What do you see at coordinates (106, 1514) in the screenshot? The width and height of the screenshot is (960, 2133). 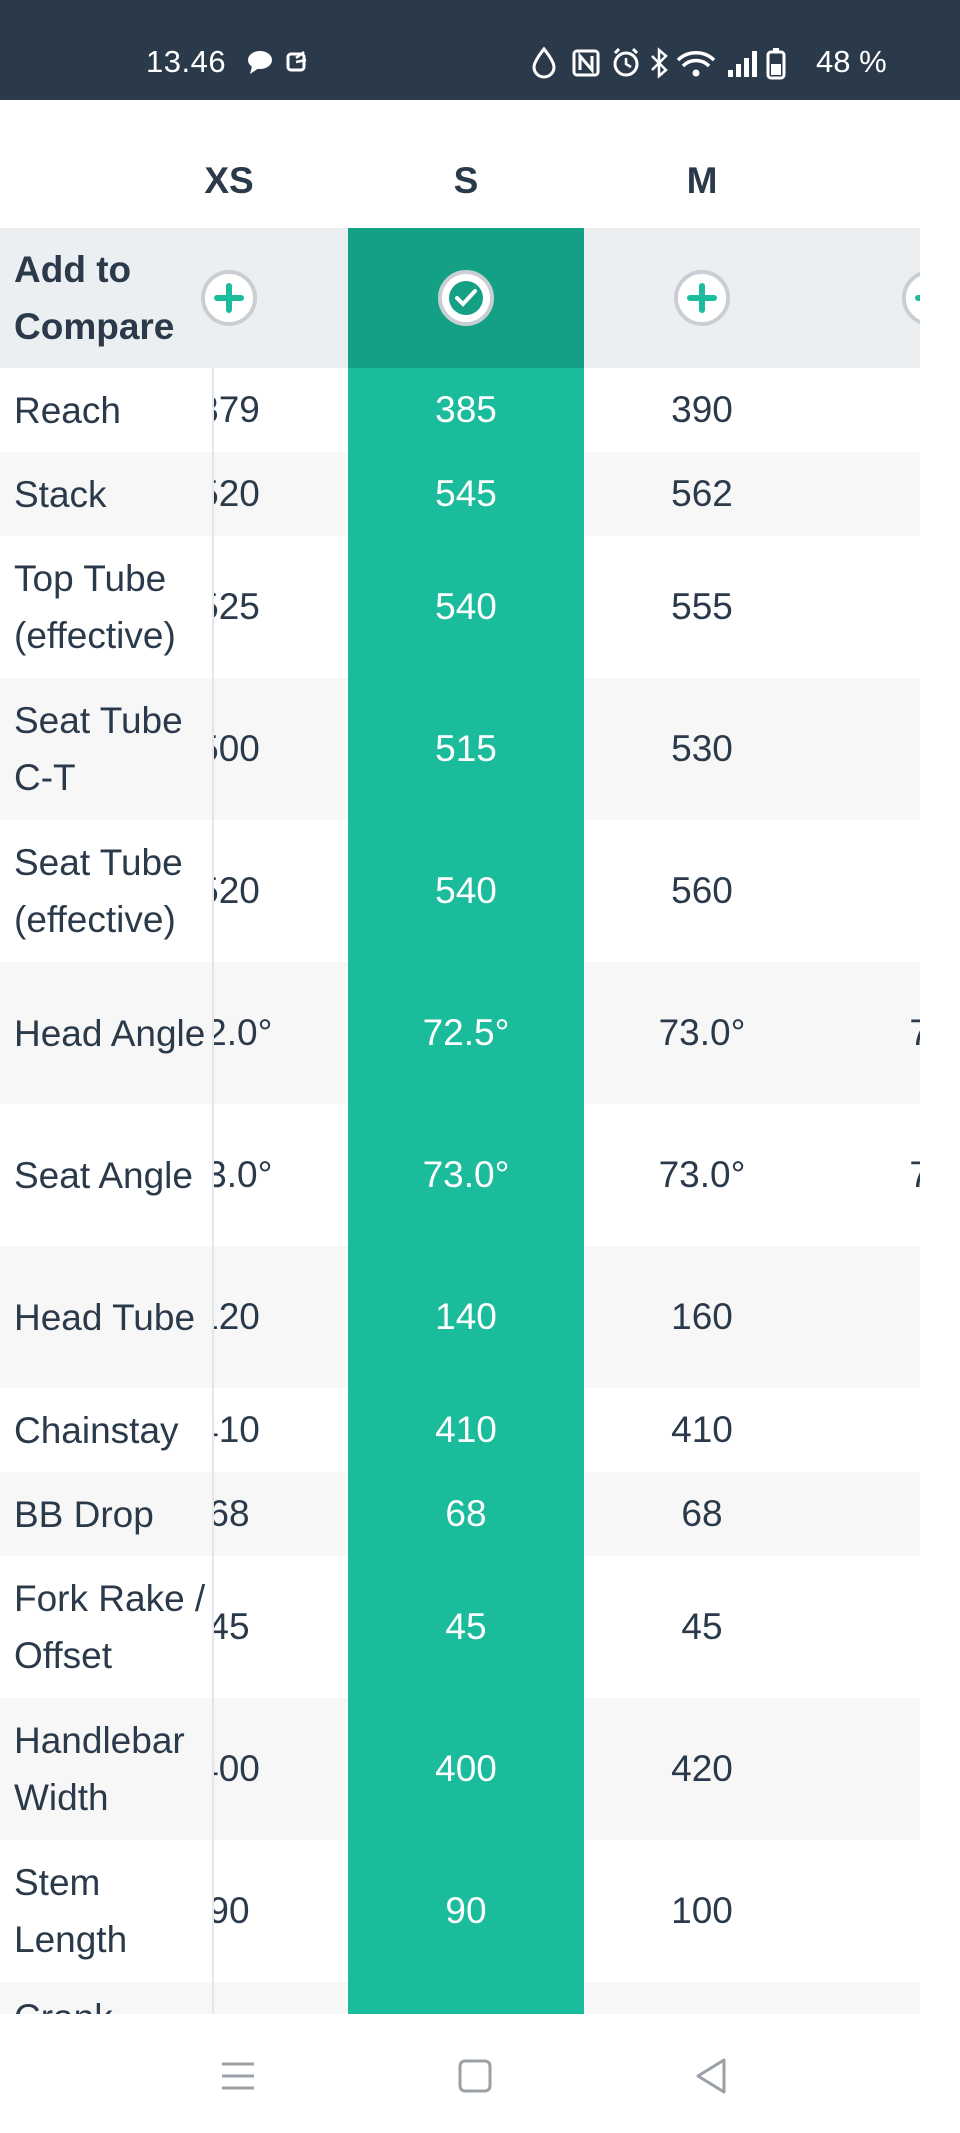 I see `row-label: BB Drop` at bounding box center [106, 1514].